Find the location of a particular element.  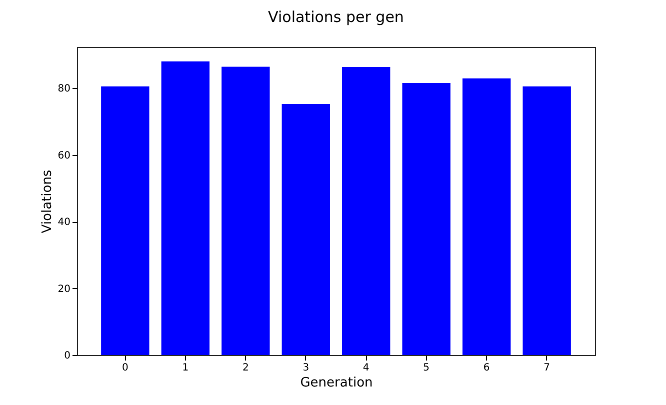

y-tick-label: 0 is located at coordinates (67, 356).